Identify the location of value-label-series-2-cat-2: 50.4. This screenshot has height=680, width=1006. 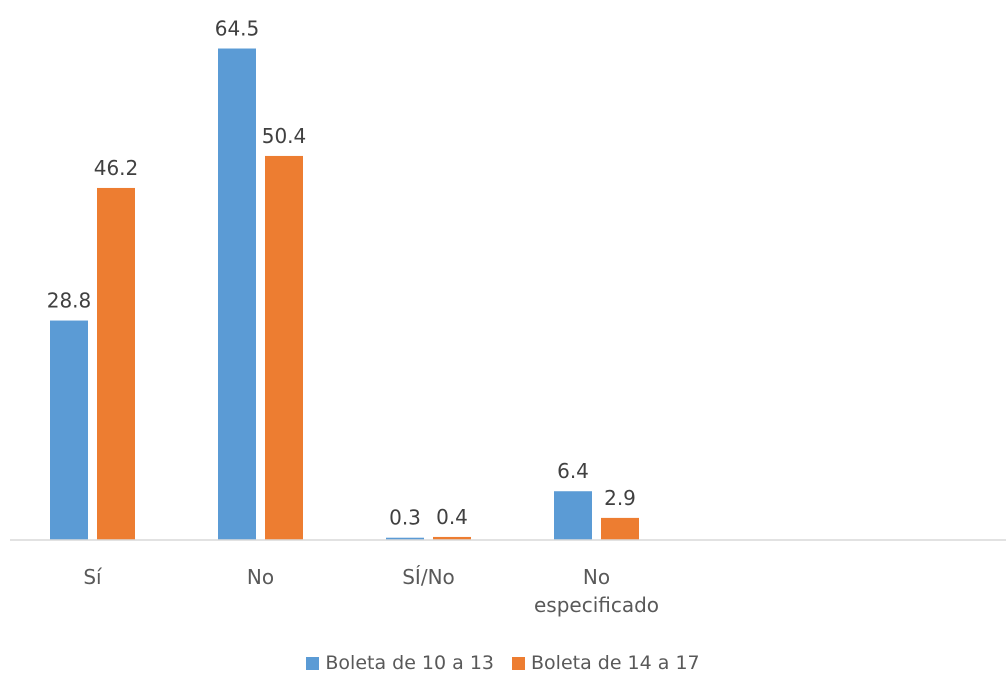
(284, 136).